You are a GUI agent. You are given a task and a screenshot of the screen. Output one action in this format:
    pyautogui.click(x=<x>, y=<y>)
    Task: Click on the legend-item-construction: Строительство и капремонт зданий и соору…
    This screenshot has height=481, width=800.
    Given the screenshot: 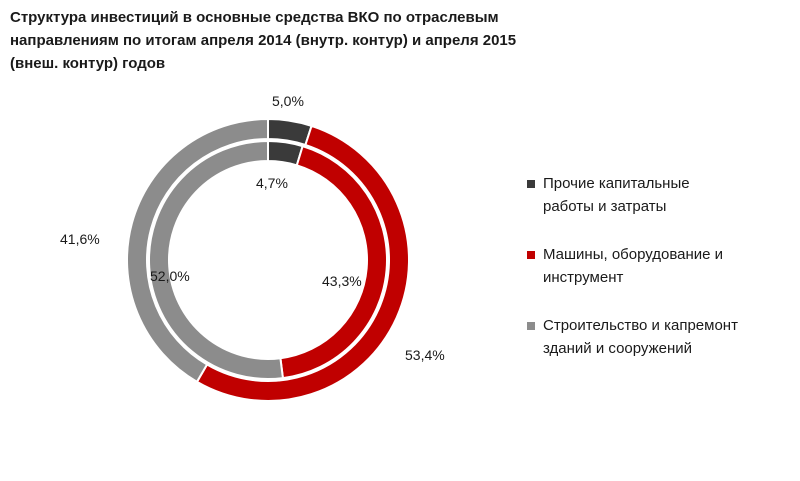 What is the action you would take?
    pyautogui.click(x=662, y=337)
    